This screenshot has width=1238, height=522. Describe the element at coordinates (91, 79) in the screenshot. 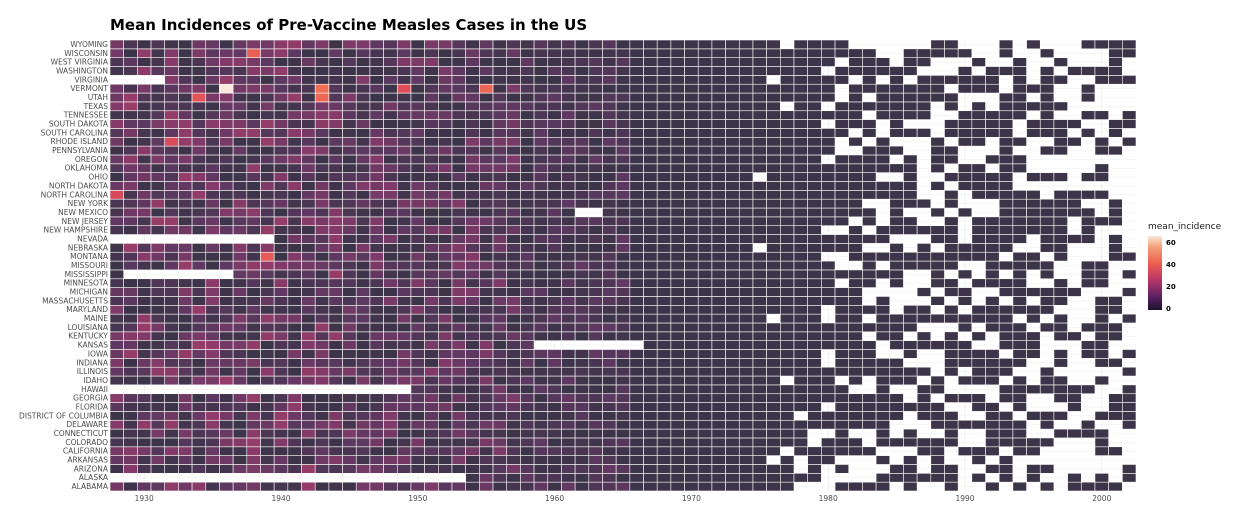

I see `y-tick-label: VIRGINIA` at that location.